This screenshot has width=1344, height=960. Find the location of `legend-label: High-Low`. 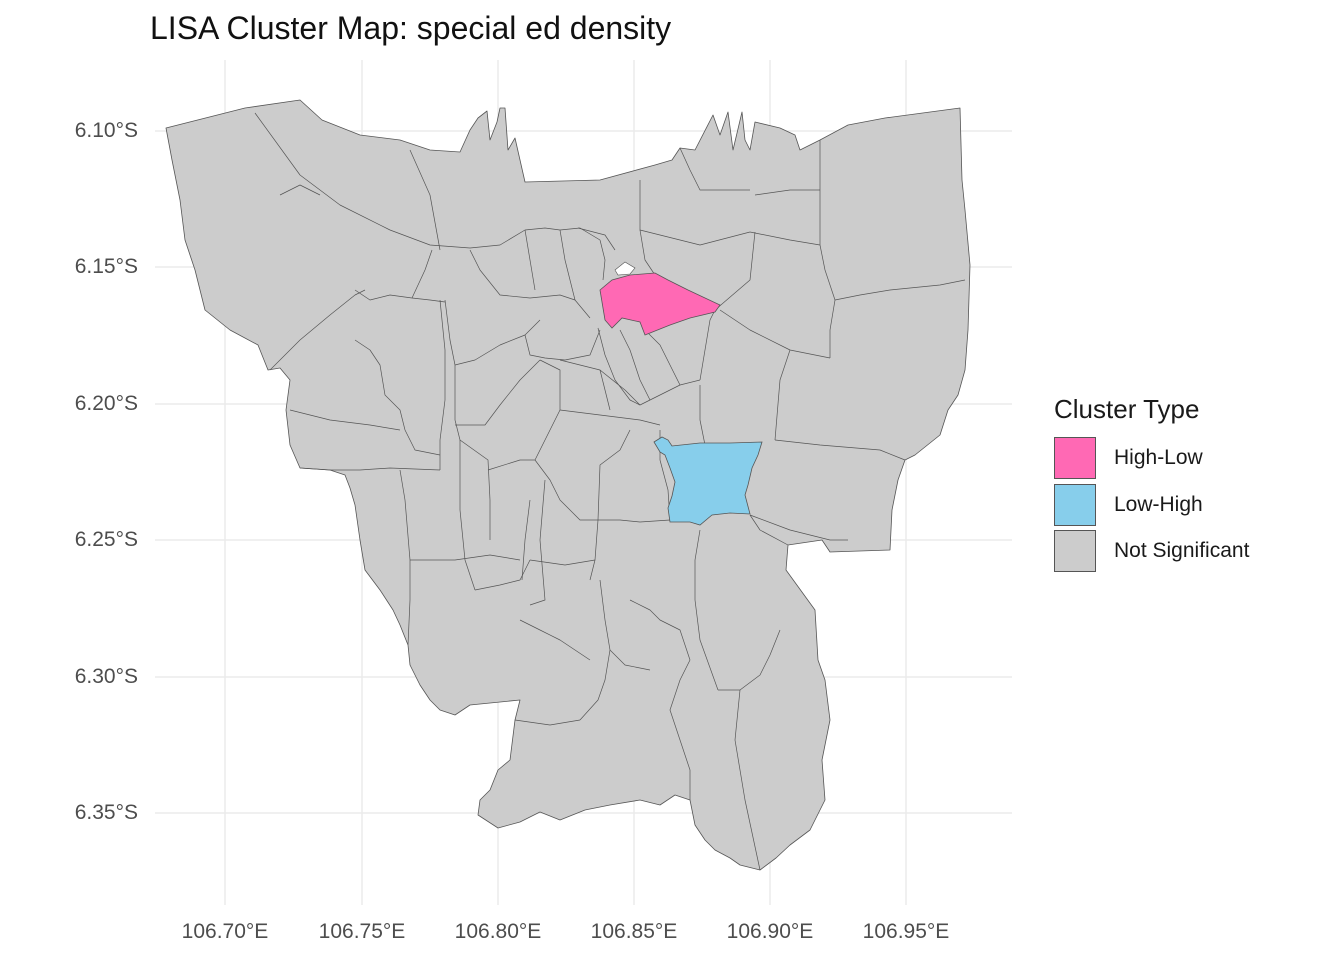

legend-label: High-Low is located at coordinates (1158, 458).